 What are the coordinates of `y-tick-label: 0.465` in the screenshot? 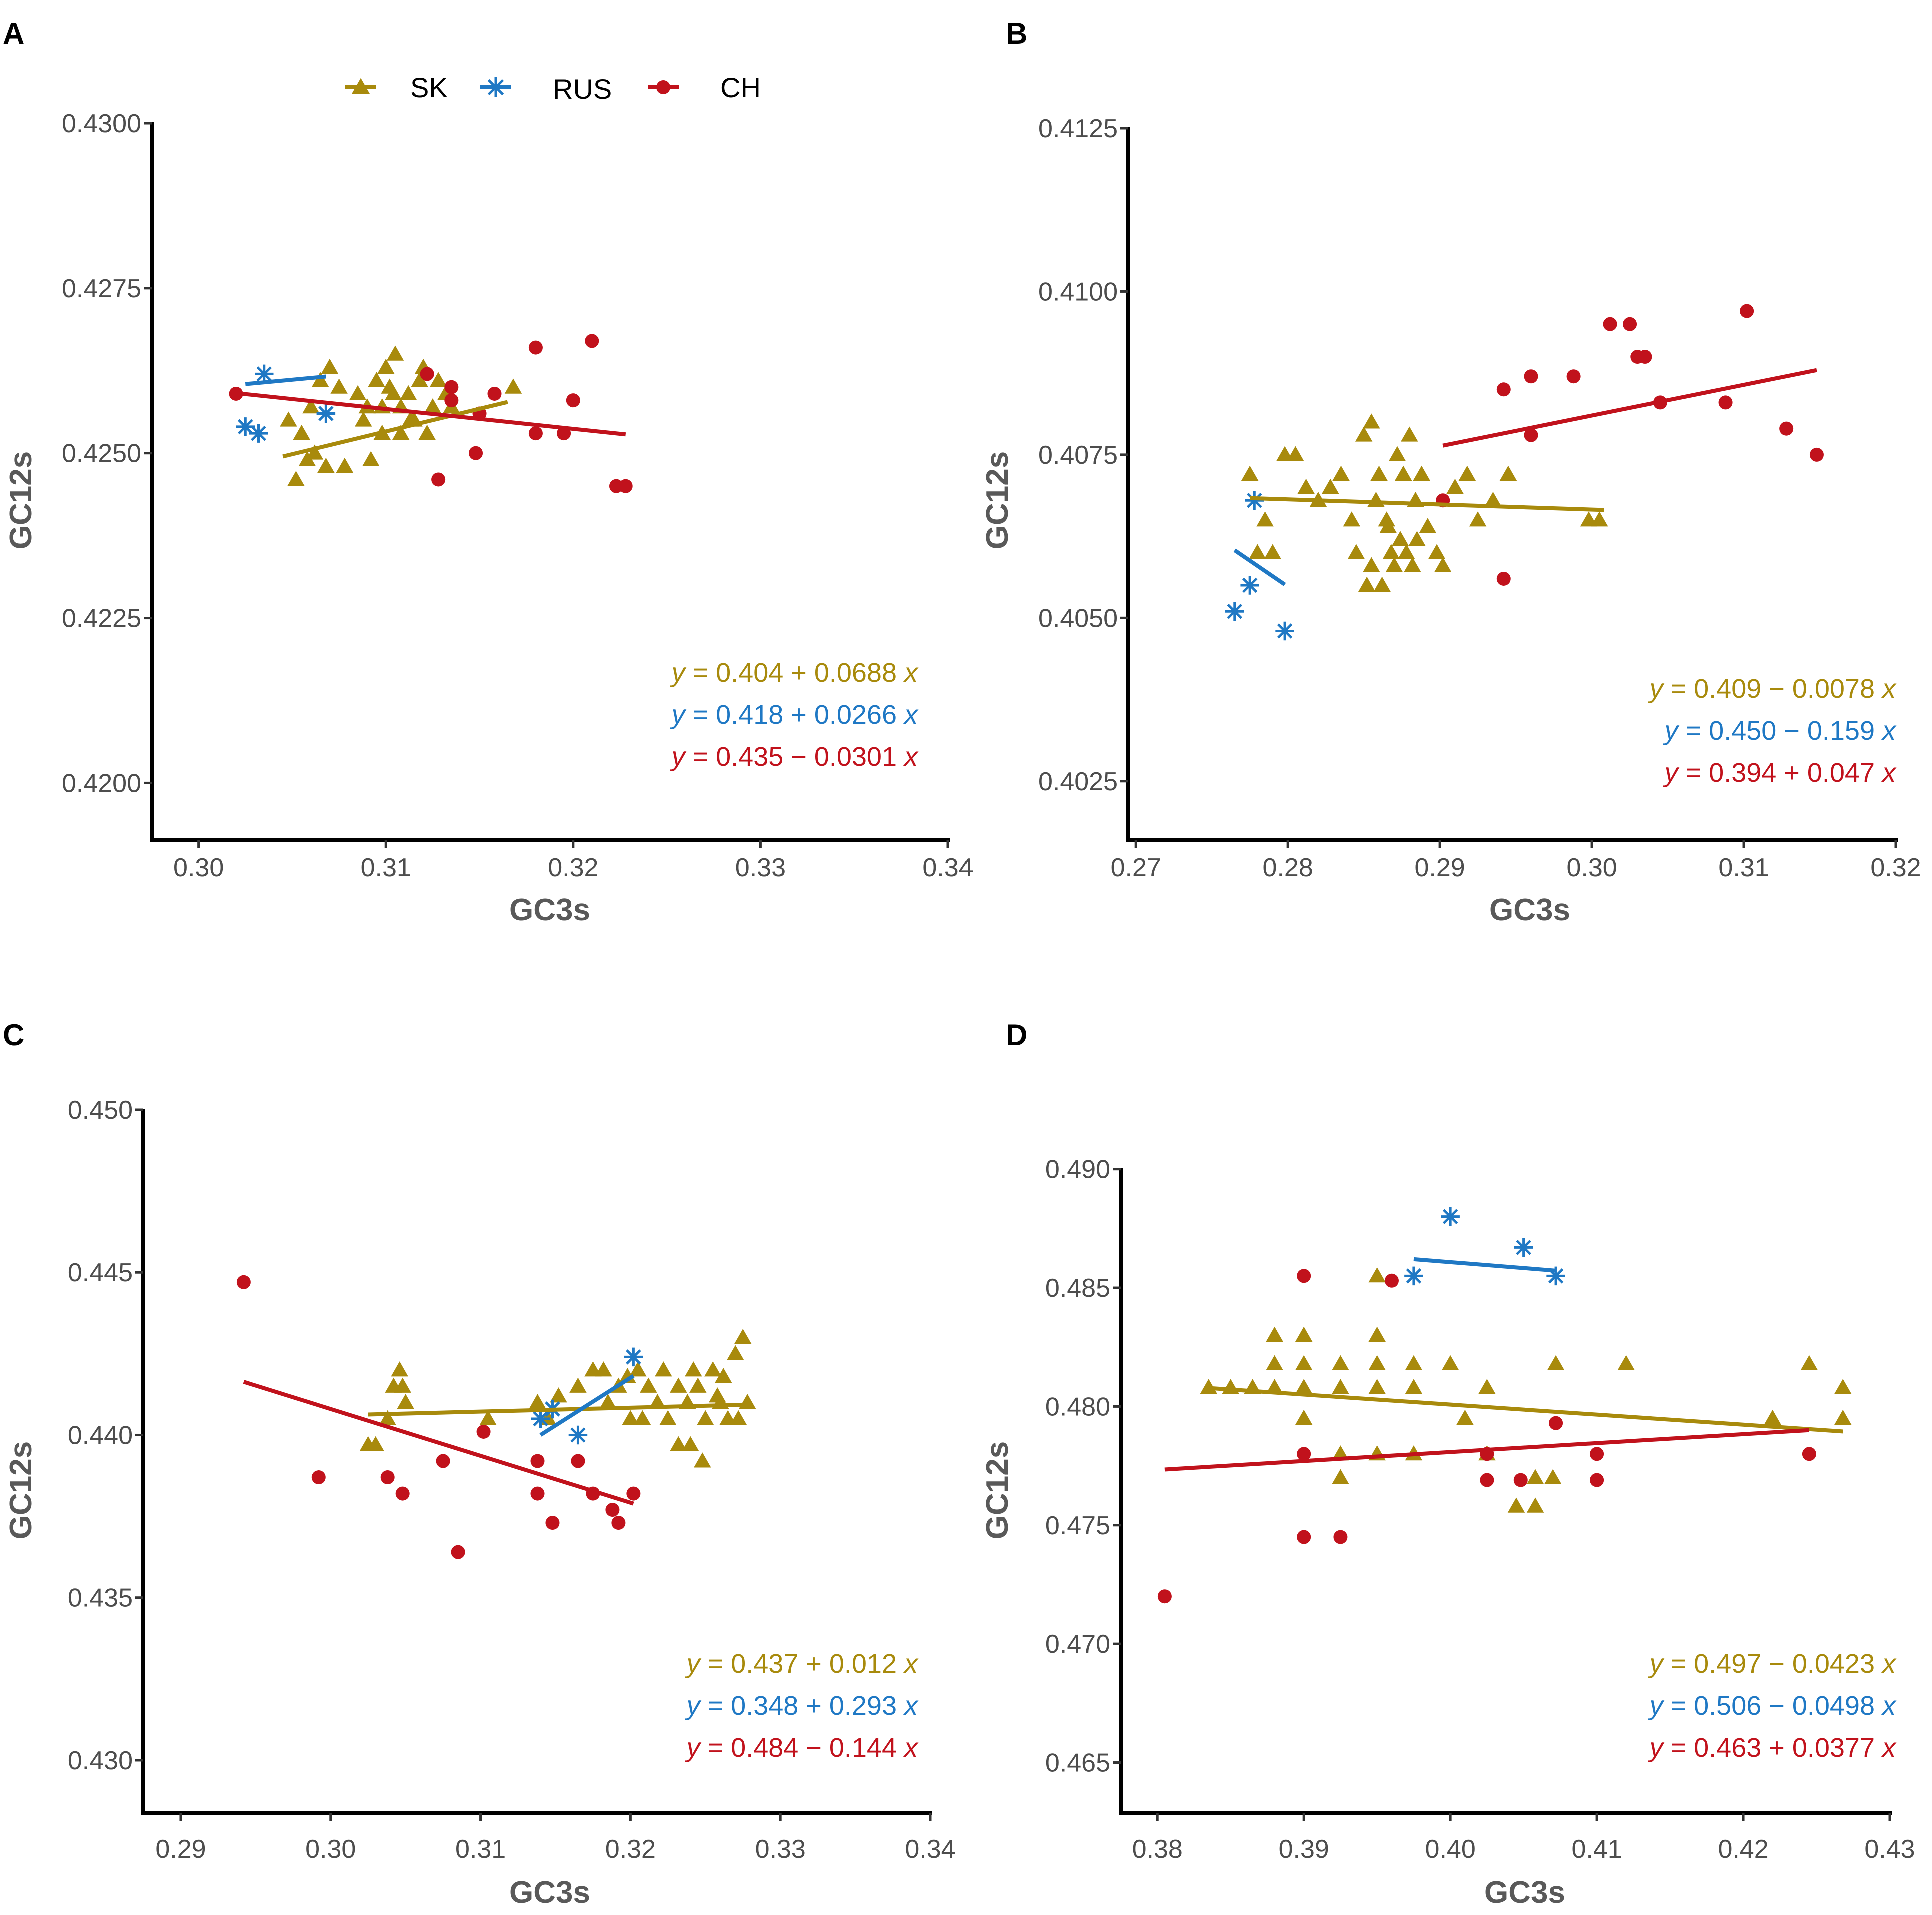 It's located at (1077, 1764).